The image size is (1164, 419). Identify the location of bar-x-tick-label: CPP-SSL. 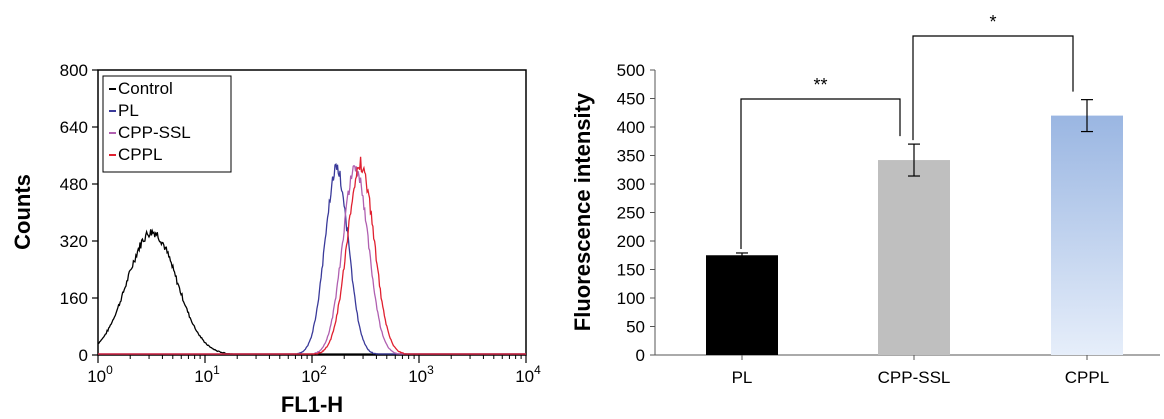
(914, 377).